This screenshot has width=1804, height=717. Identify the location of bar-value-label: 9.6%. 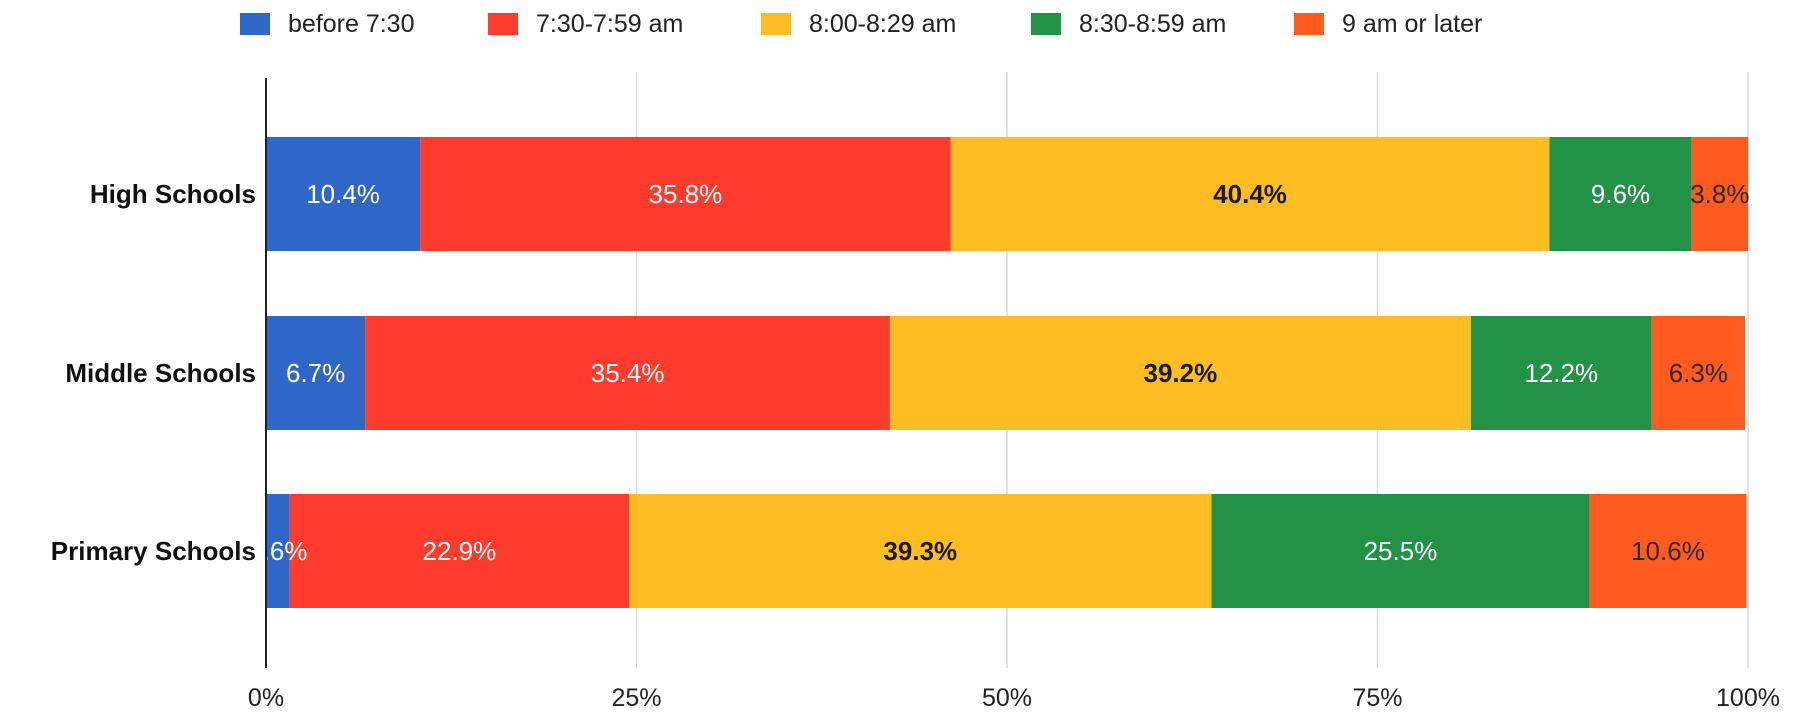
(1620, 194).